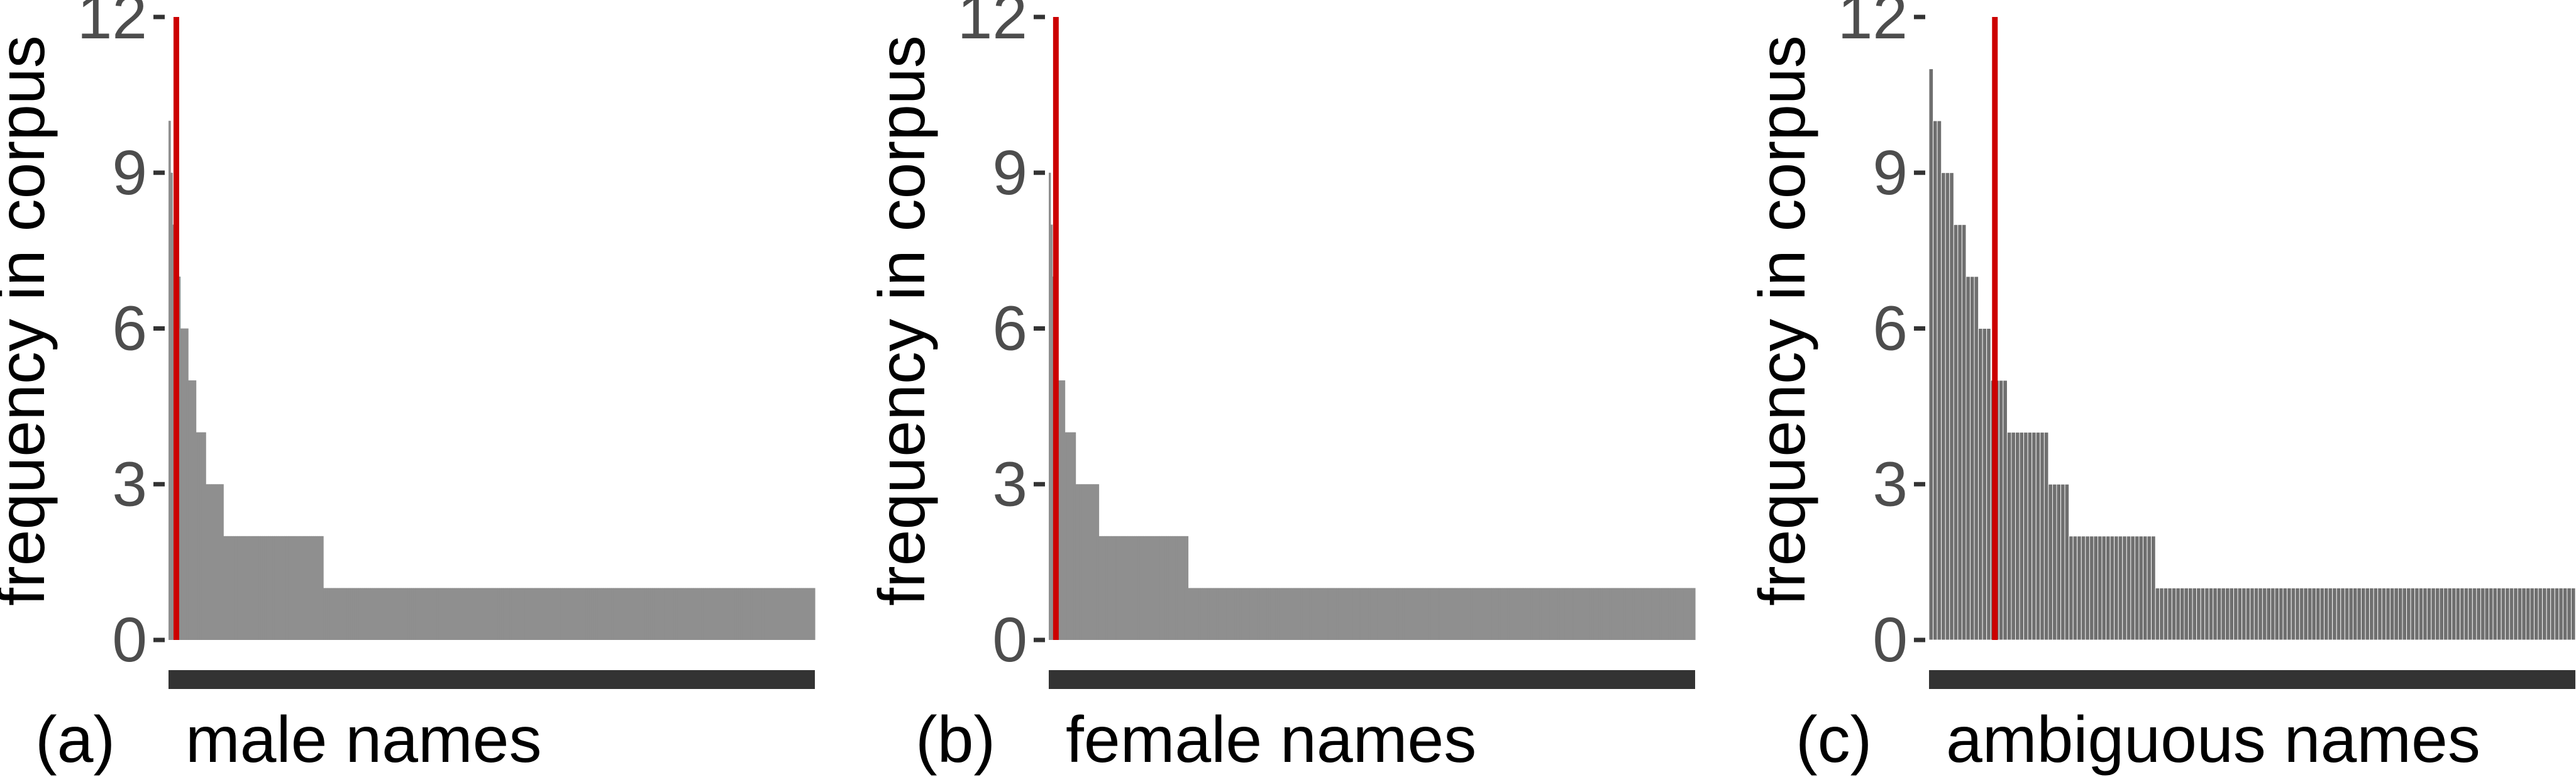 This screenshot has width=2576, height=777. Describe the element at coordinates (121, 337) in the screenshot. I see `y-axis: 0 3 6 9 12` at that location.